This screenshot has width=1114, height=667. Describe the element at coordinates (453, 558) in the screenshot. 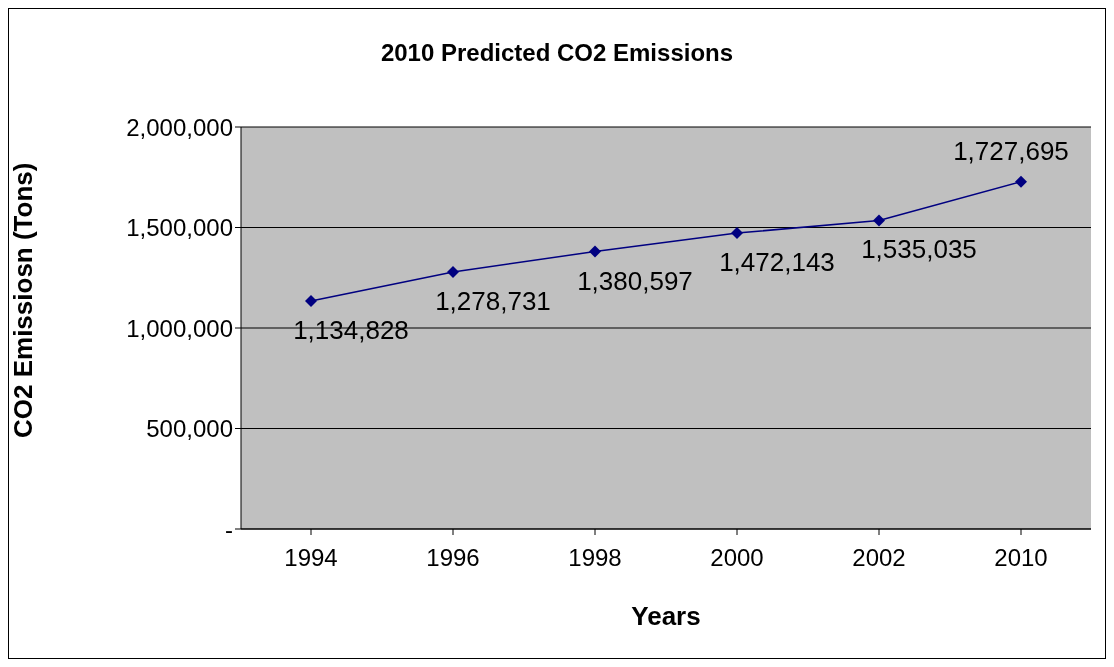

I see `x-tick-label: 1996` at that location.